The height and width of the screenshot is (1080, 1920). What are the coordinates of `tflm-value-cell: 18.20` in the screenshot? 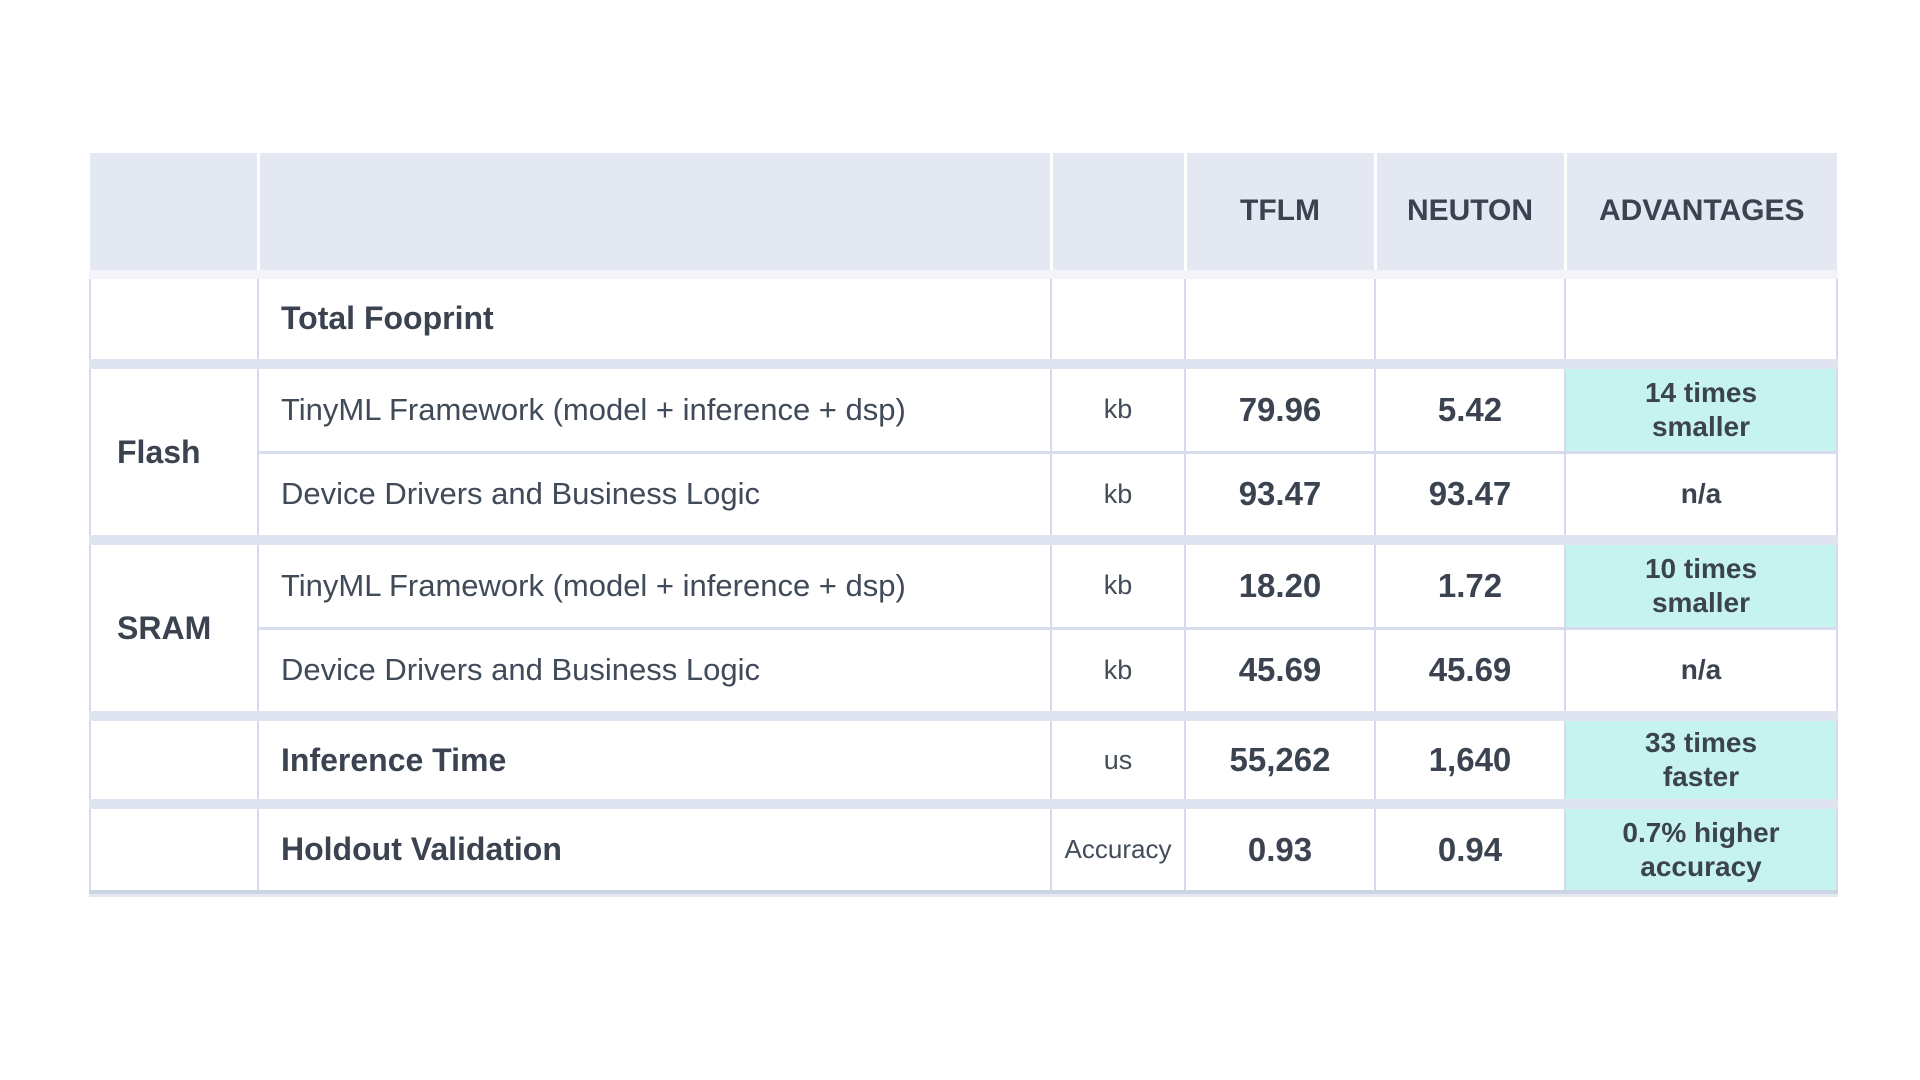 It's located at (1280, 581).